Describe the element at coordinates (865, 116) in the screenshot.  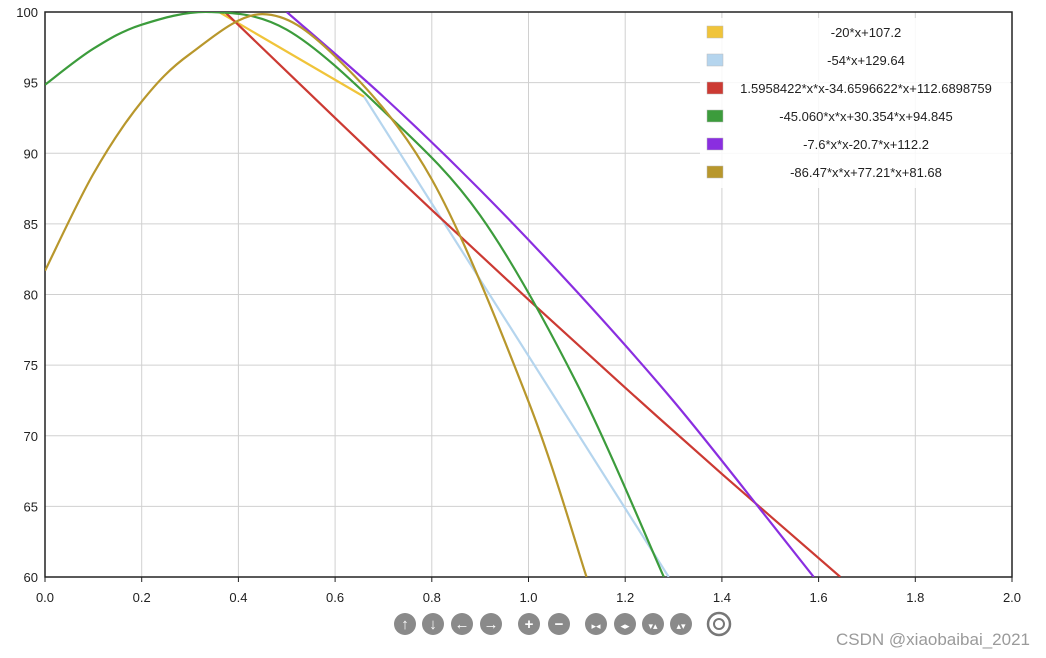
I see `legend-label: -45.060*x*x+30.354*x+94.845` at that location.